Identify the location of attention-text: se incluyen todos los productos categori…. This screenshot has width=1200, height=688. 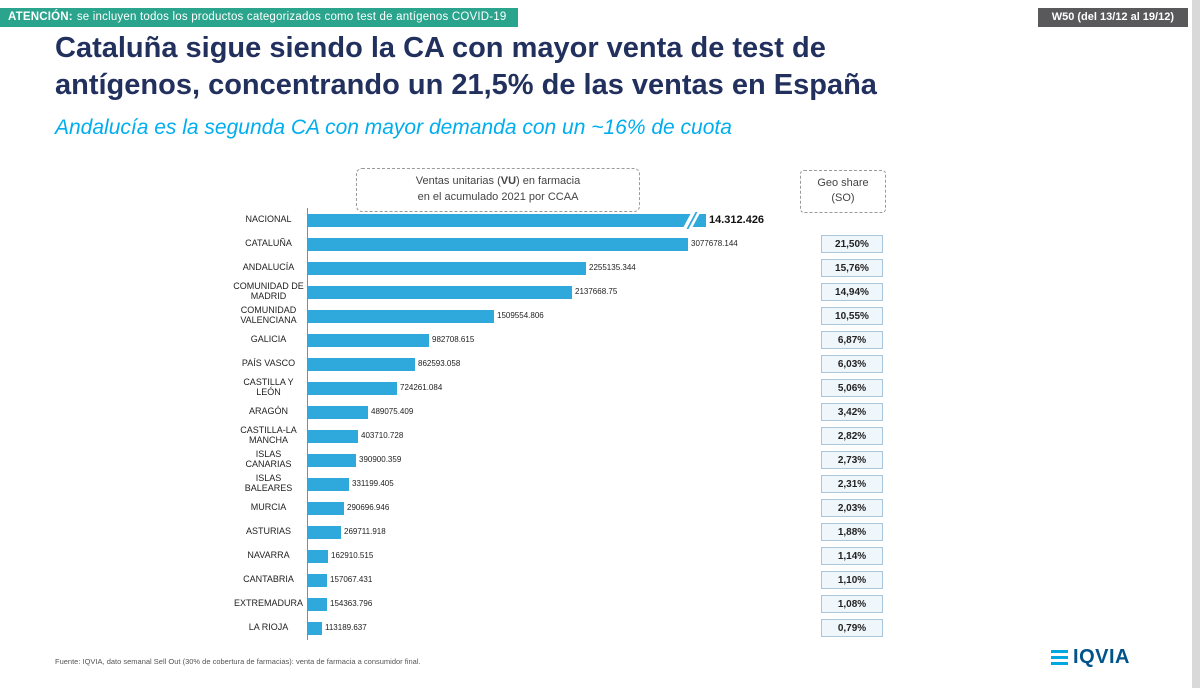
(291, 17).